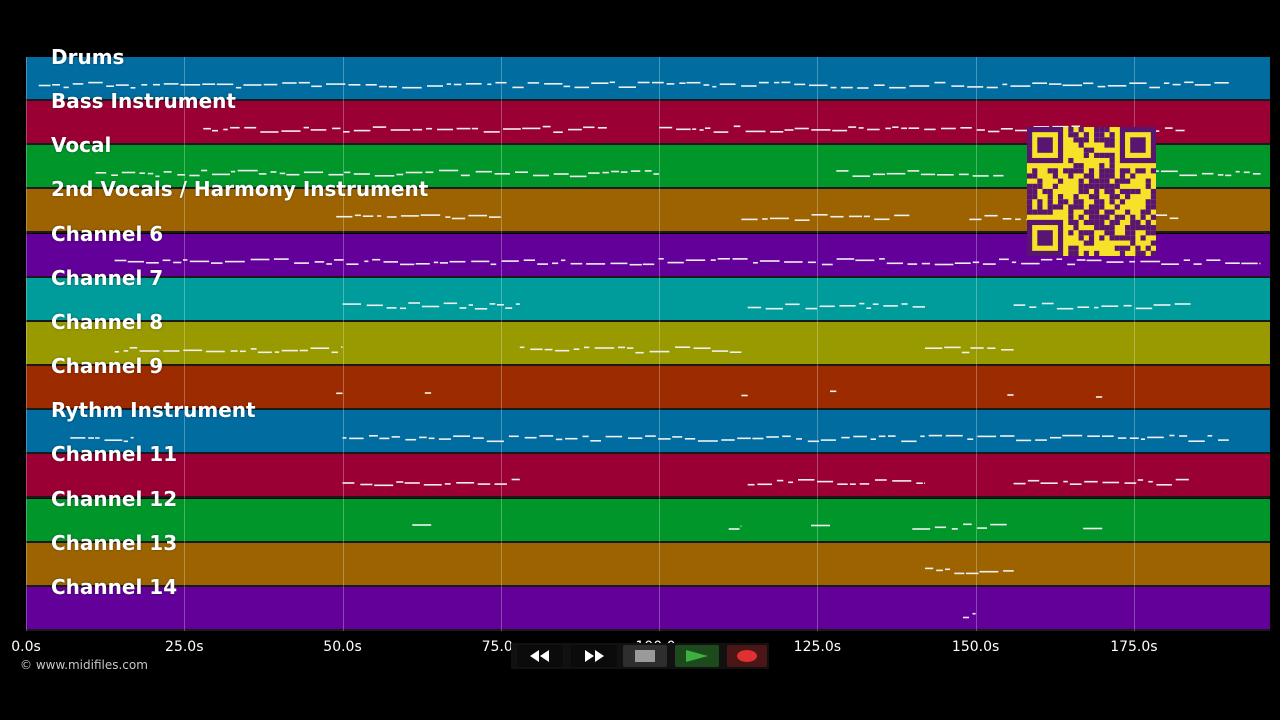 This screenshot has height=720, width=1280. Describe the element at coordinates (697, 656) in the screenshot. I see `play-button` at that location.